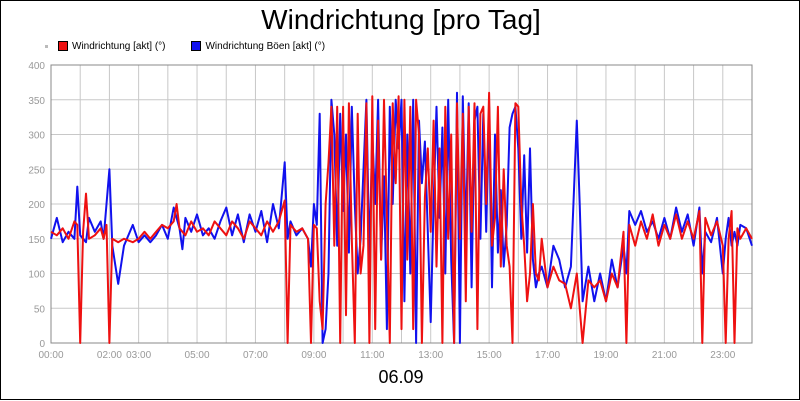 The height and width of the screenshot is (401, 800). Describe the element at coordinates (119, 46) in the screenshot. I see `legend-label-windrichtung: Windrichtung [akt] (°)` at that location.